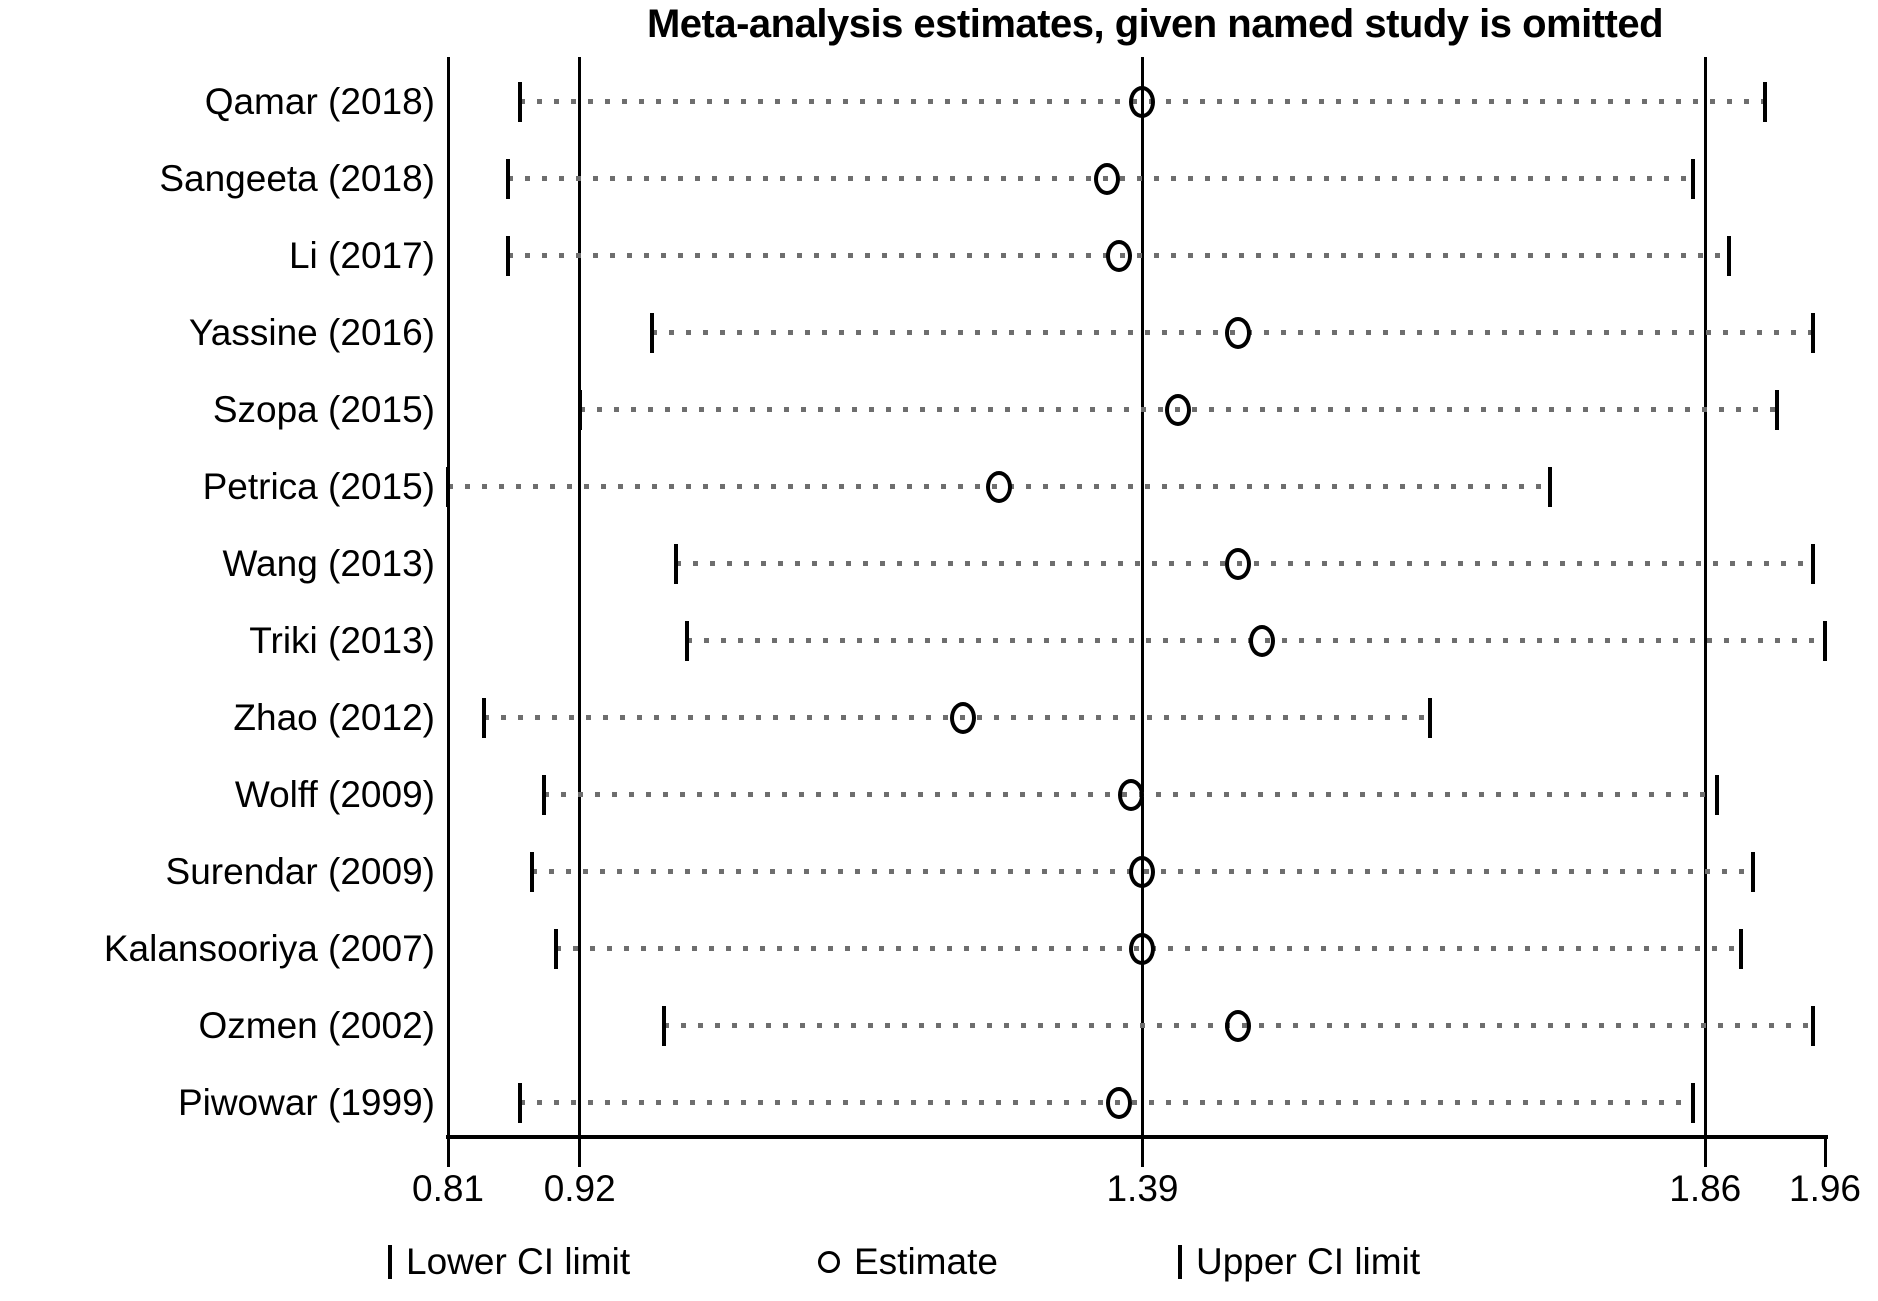 This screenshot has height=1301, width=1878. Describe the element at coordinates (448, 596) in the screenshot. I see `plot-left-frame-line` at that location.